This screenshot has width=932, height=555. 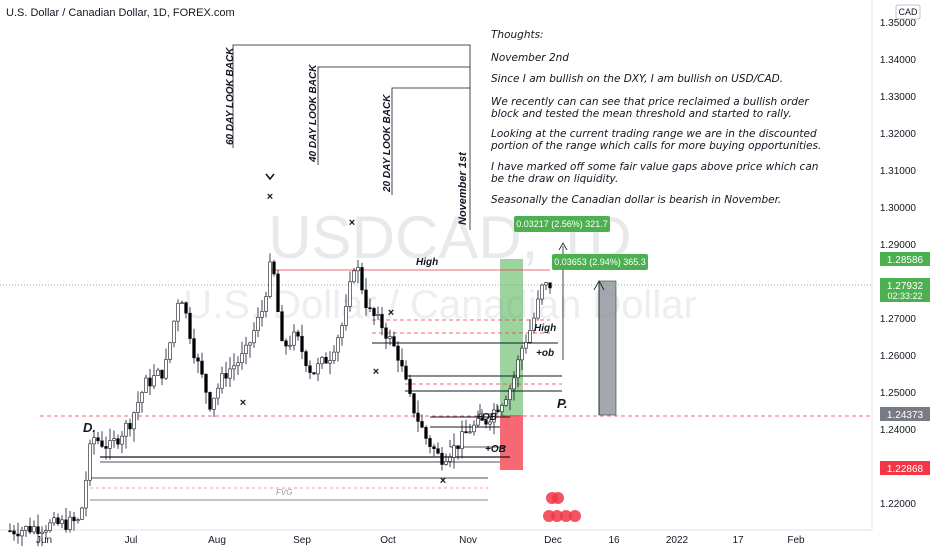 I want to click on red-zone, so click(x=511, y=442).